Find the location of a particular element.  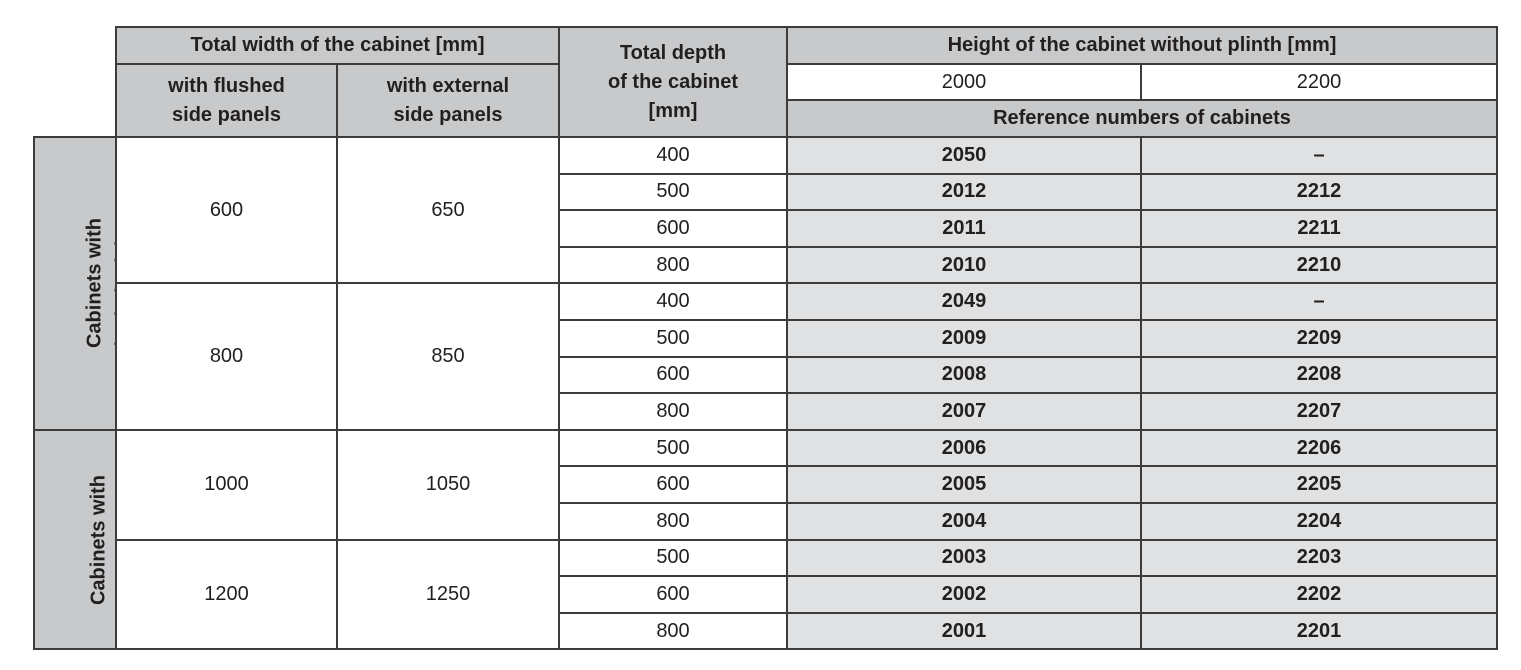

table-row: 800 2004 2204 is located at coordinates (766, 521).